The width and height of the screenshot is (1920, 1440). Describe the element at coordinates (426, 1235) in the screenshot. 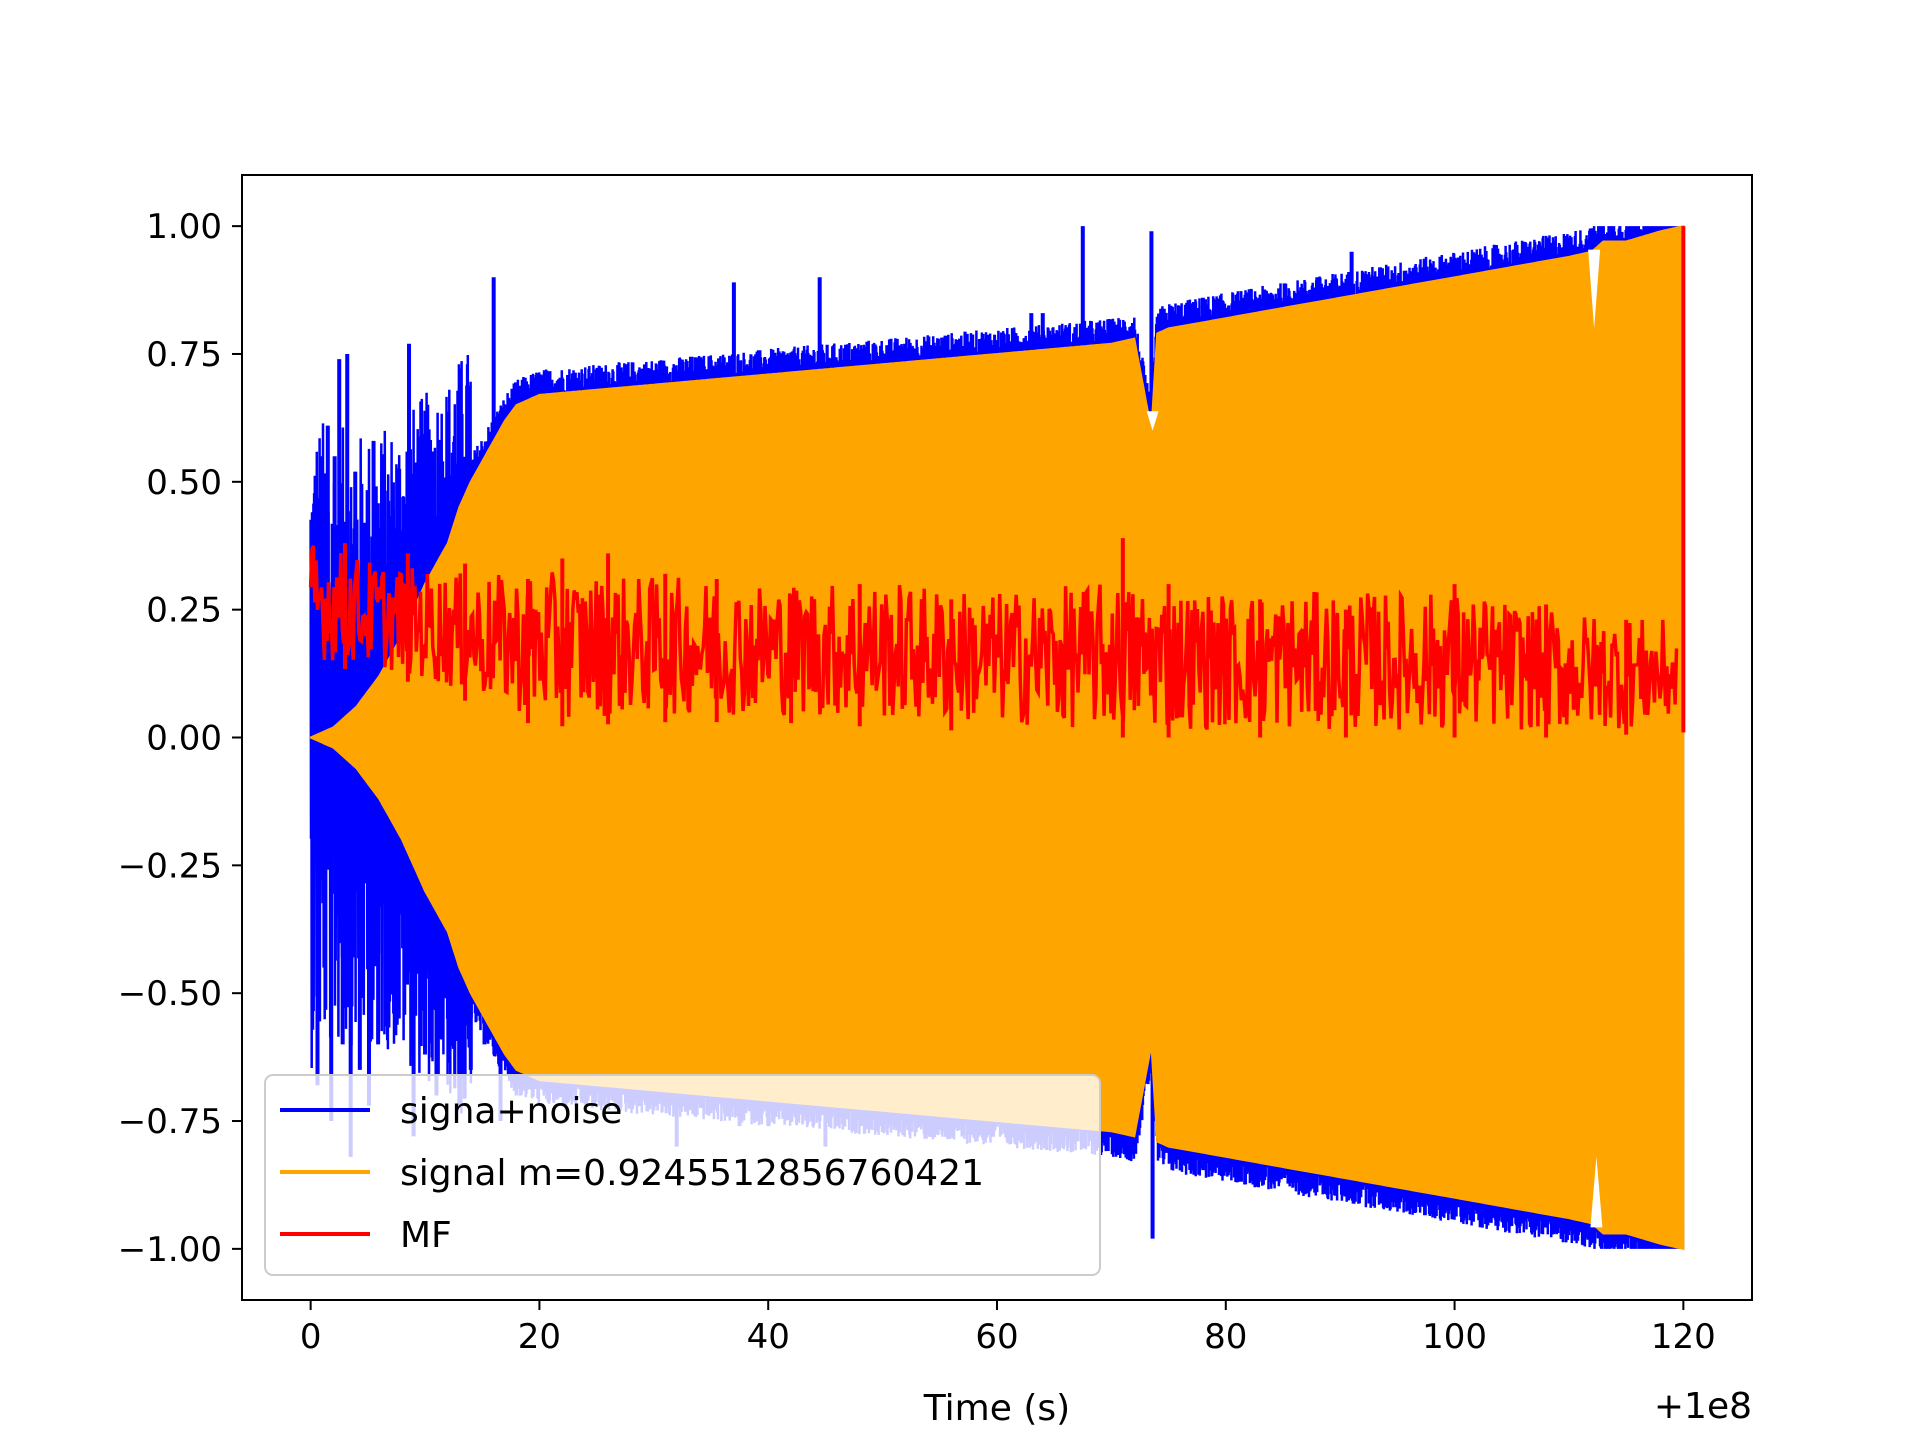

I see `legend-label-mf: MF` at that location.